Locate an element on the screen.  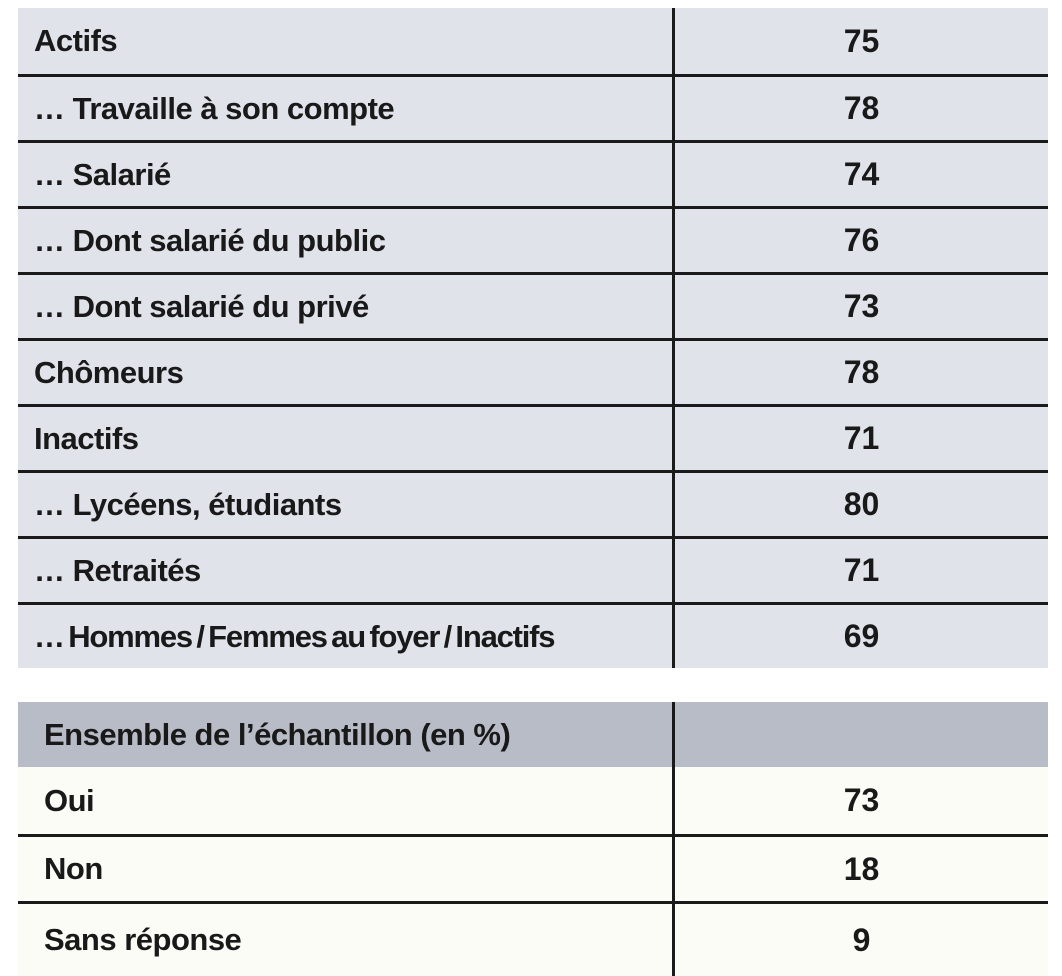
table-row: … Dont salarié du privé 73 is located at coordinates (533, 305).